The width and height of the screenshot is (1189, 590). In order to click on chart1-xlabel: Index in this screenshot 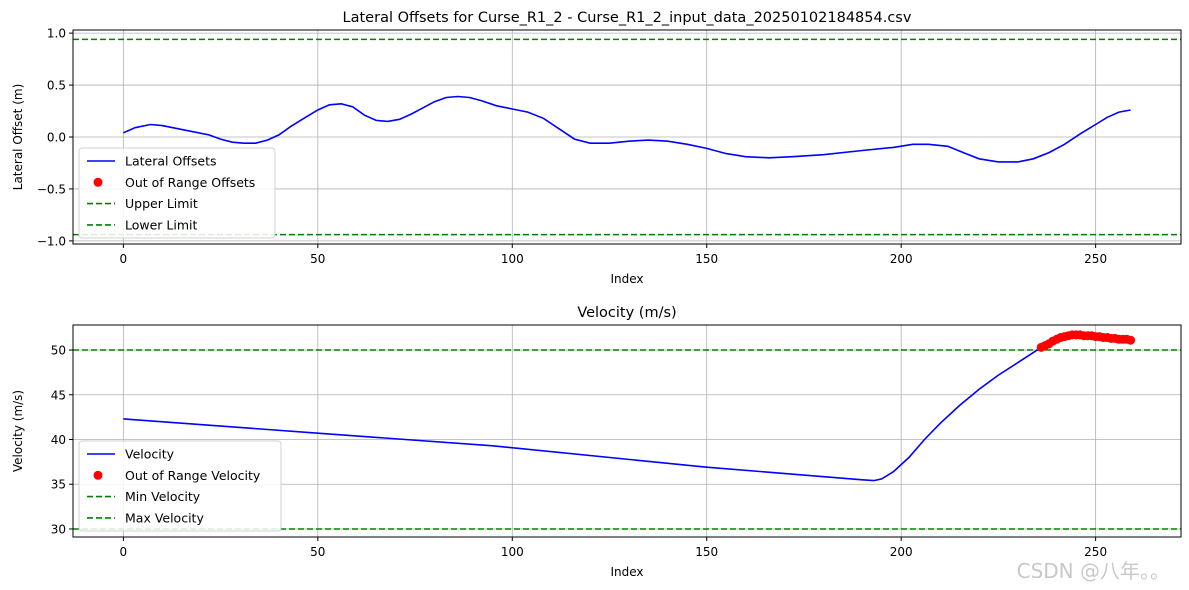, I will do `click(626, 279)`.